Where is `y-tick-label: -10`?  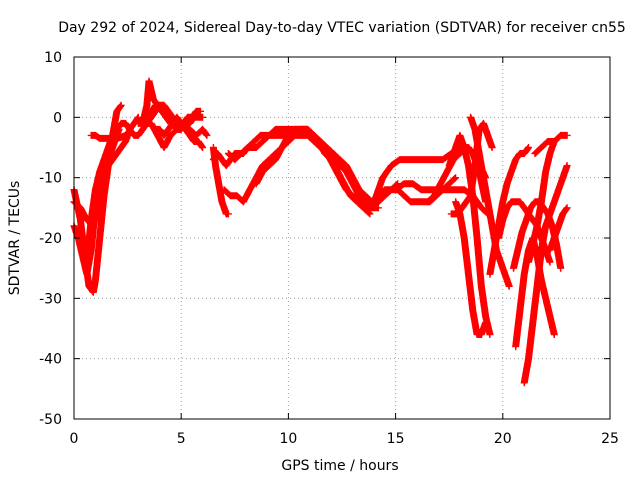
y-tick-label: -10 is located at coordinates (50, 179).